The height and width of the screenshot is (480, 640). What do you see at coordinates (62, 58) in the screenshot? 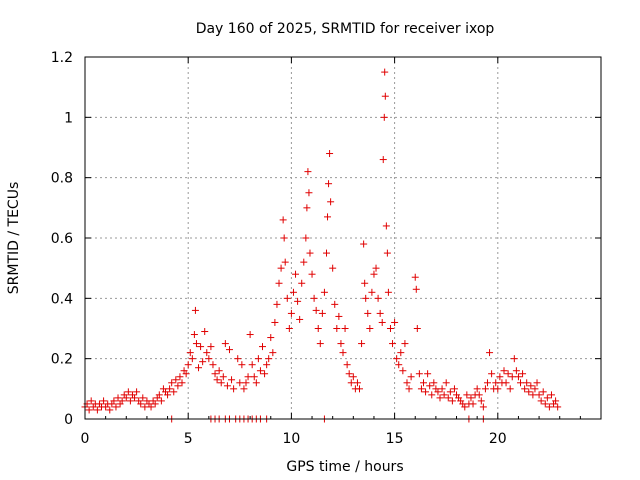
I see `y-tick-label: 1.2` at bounding box center [62, 58].